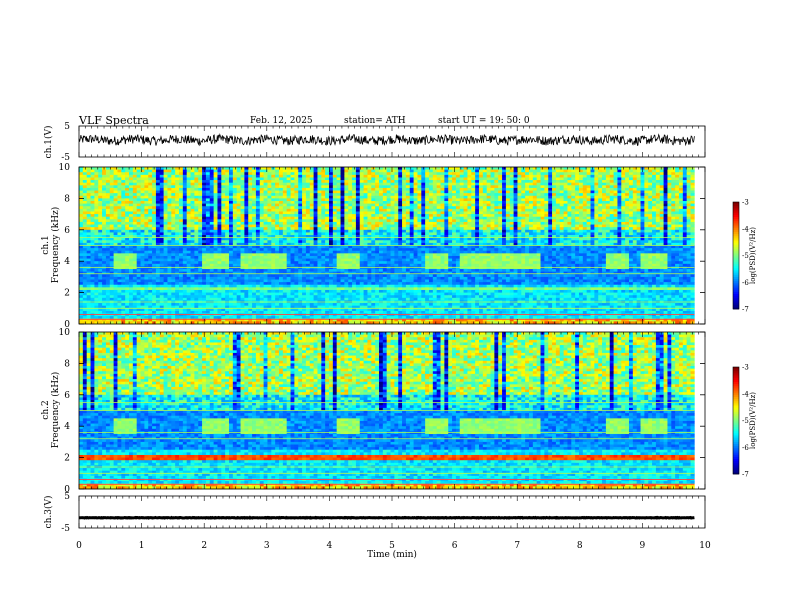 The image size is (792, 612). I want to click on ch3-waveform-line, so click(387, 517).